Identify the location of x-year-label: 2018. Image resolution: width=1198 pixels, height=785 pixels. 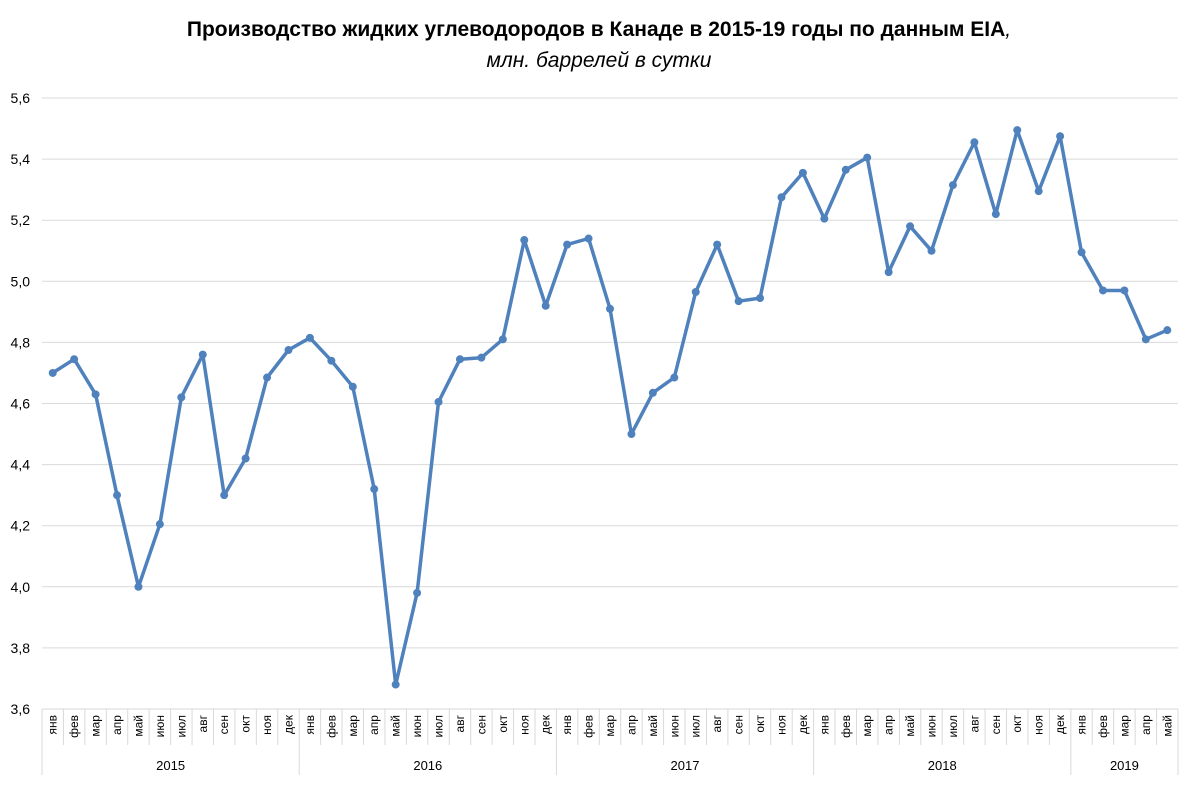
(942, 765).